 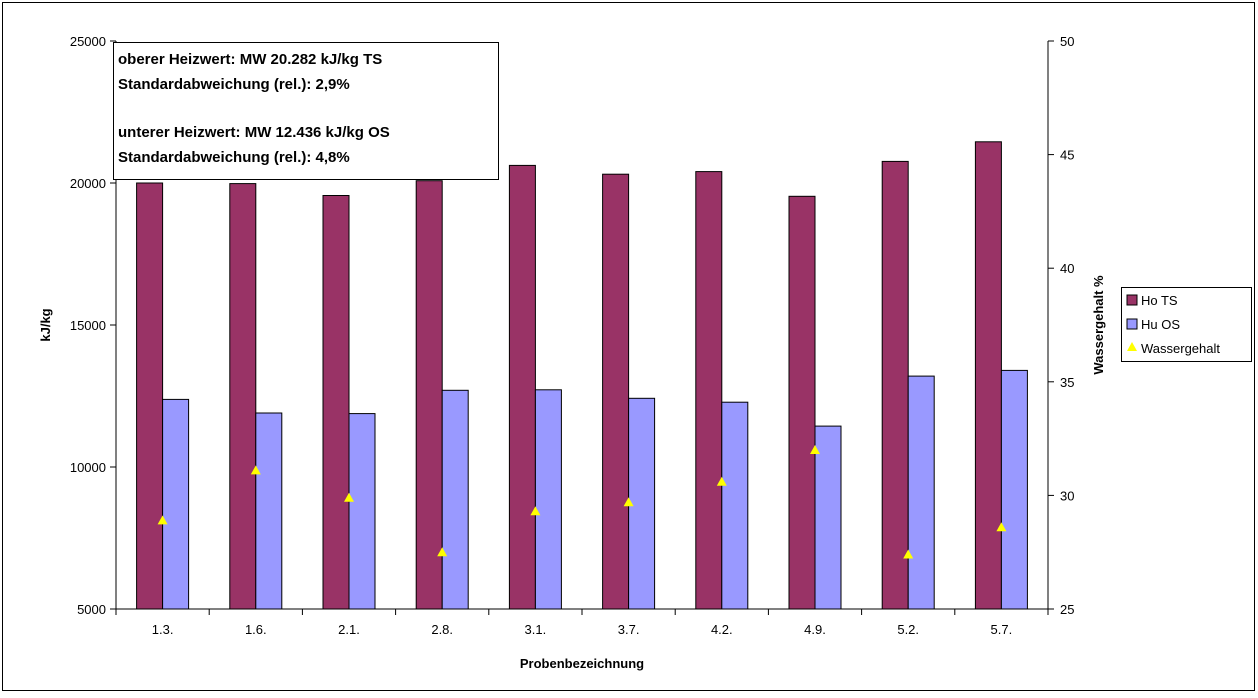 What do you see at coordinates (1067, 155) in the screenshot?
I see `y2-tick-label-5: 45` at bounding box center [1067, 155].